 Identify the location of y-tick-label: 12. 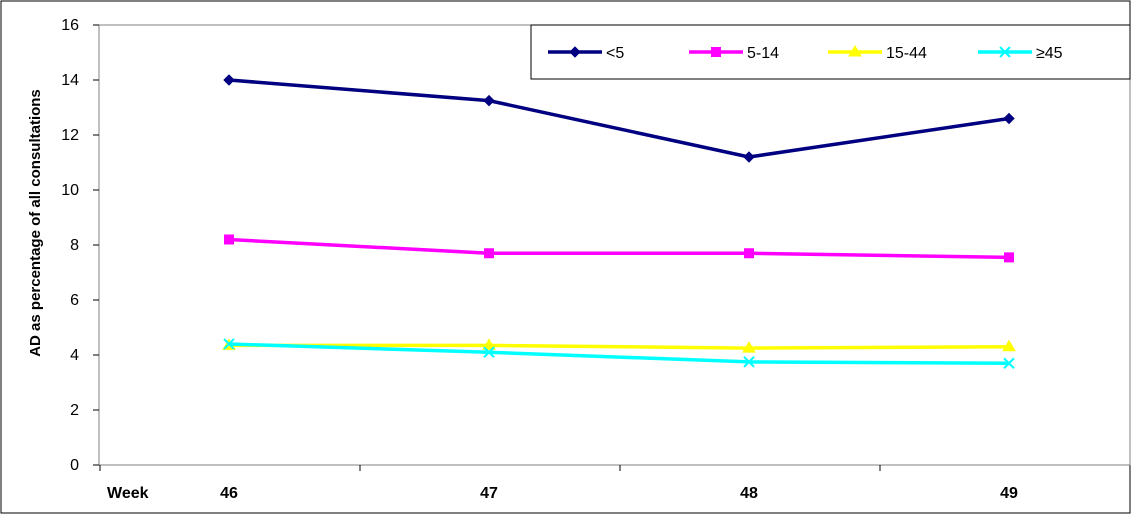
(70, 135).